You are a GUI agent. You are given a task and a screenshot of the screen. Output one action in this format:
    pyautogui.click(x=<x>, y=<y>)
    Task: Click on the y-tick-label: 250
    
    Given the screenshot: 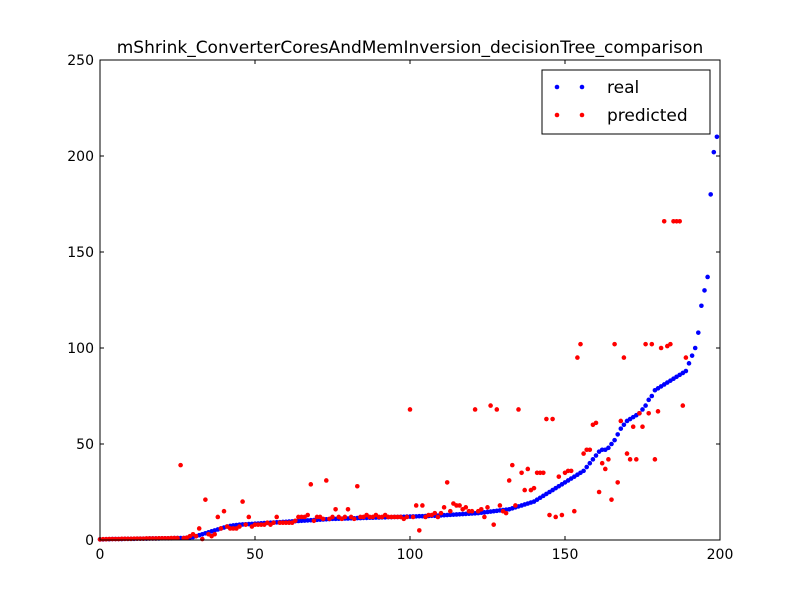 What is the action you would take?
    pyautogui.click(x=80, y=61)
    